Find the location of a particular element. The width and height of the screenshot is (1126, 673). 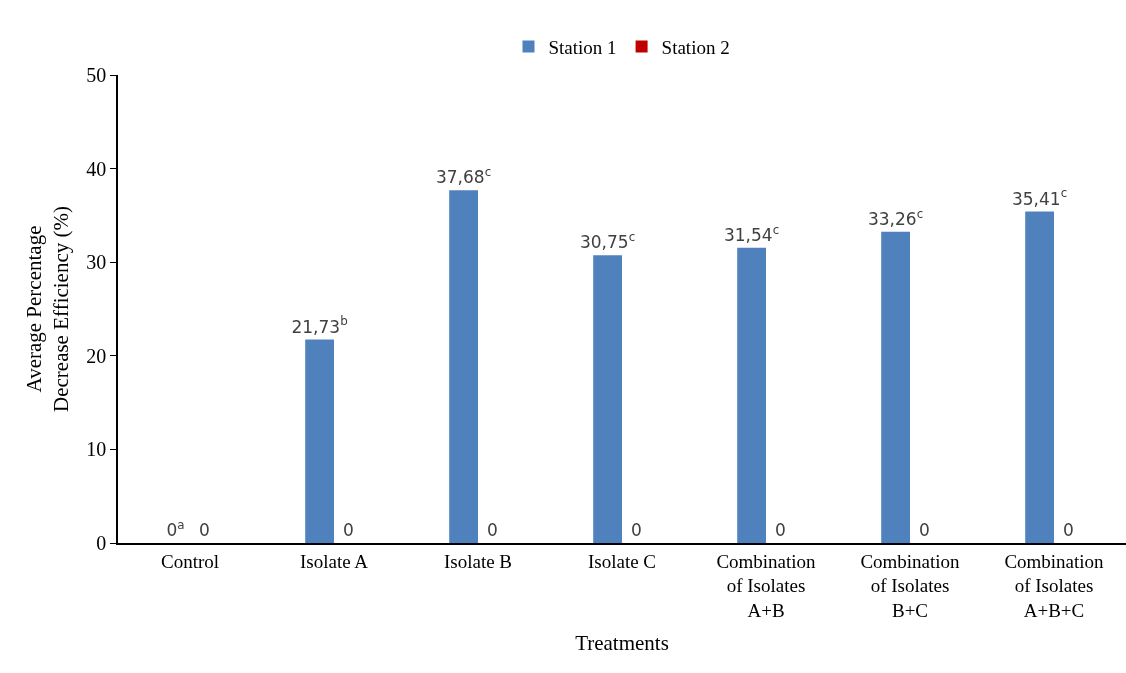

x-tick-label: Isolate C is located at coordinates (622, 561).